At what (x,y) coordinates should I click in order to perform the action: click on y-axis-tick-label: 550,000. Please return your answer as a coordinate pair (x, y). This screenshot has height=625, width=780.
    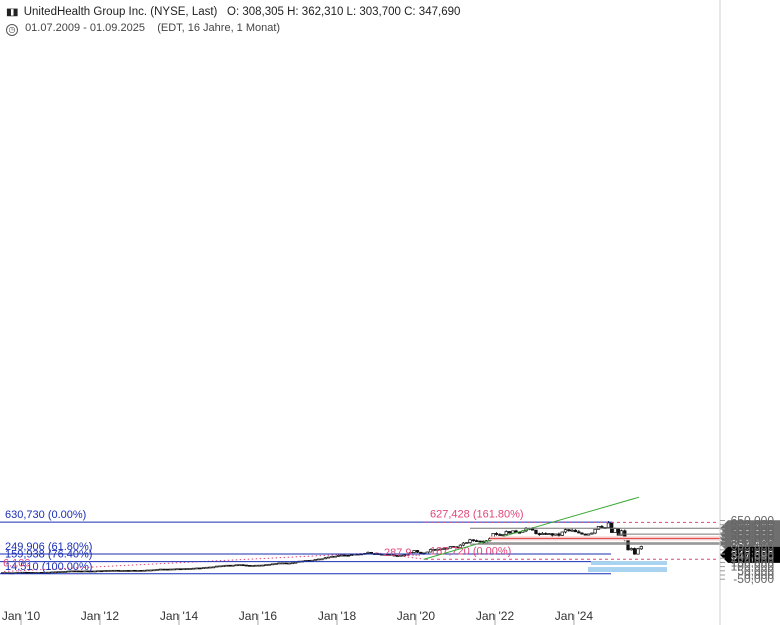
    Looking at the image, I should click on (753, 529).